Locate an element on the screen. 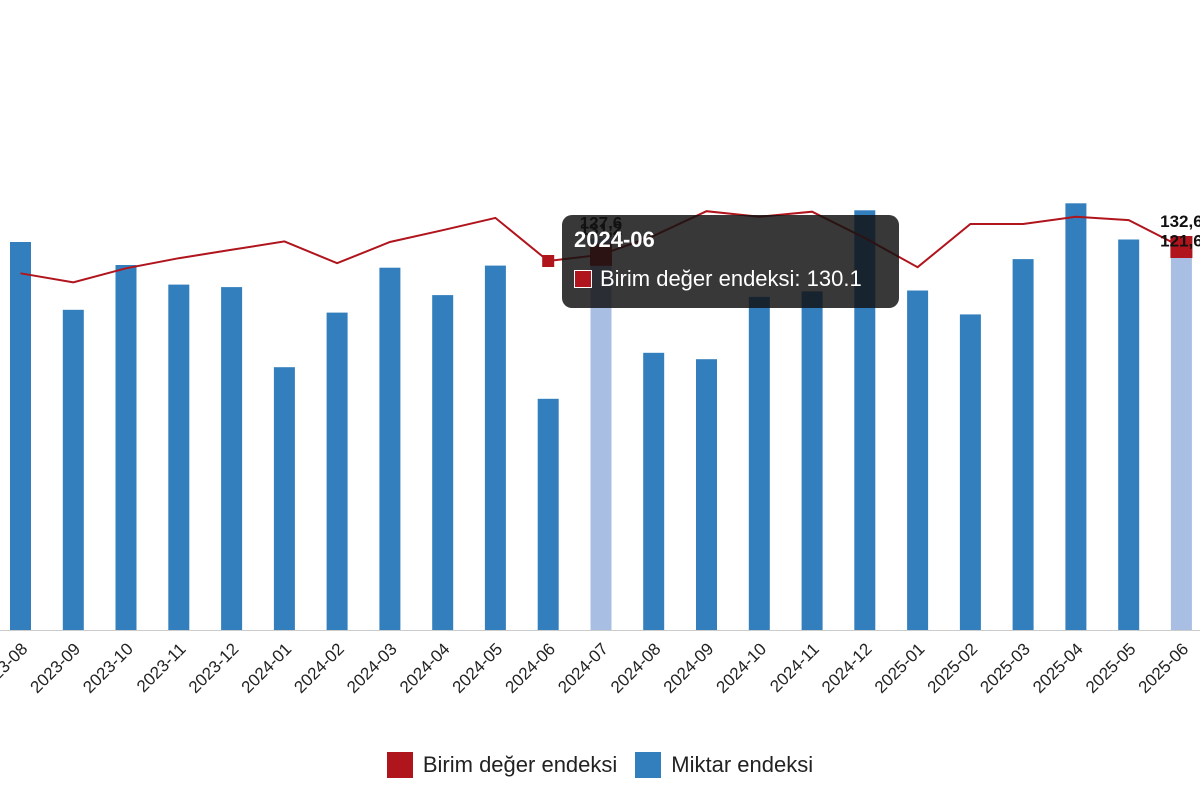 The width and height of the screenshot is (1200, 800). legend: Birim değer endeksi Miktar endeksi is located at coordinates (600, 765).